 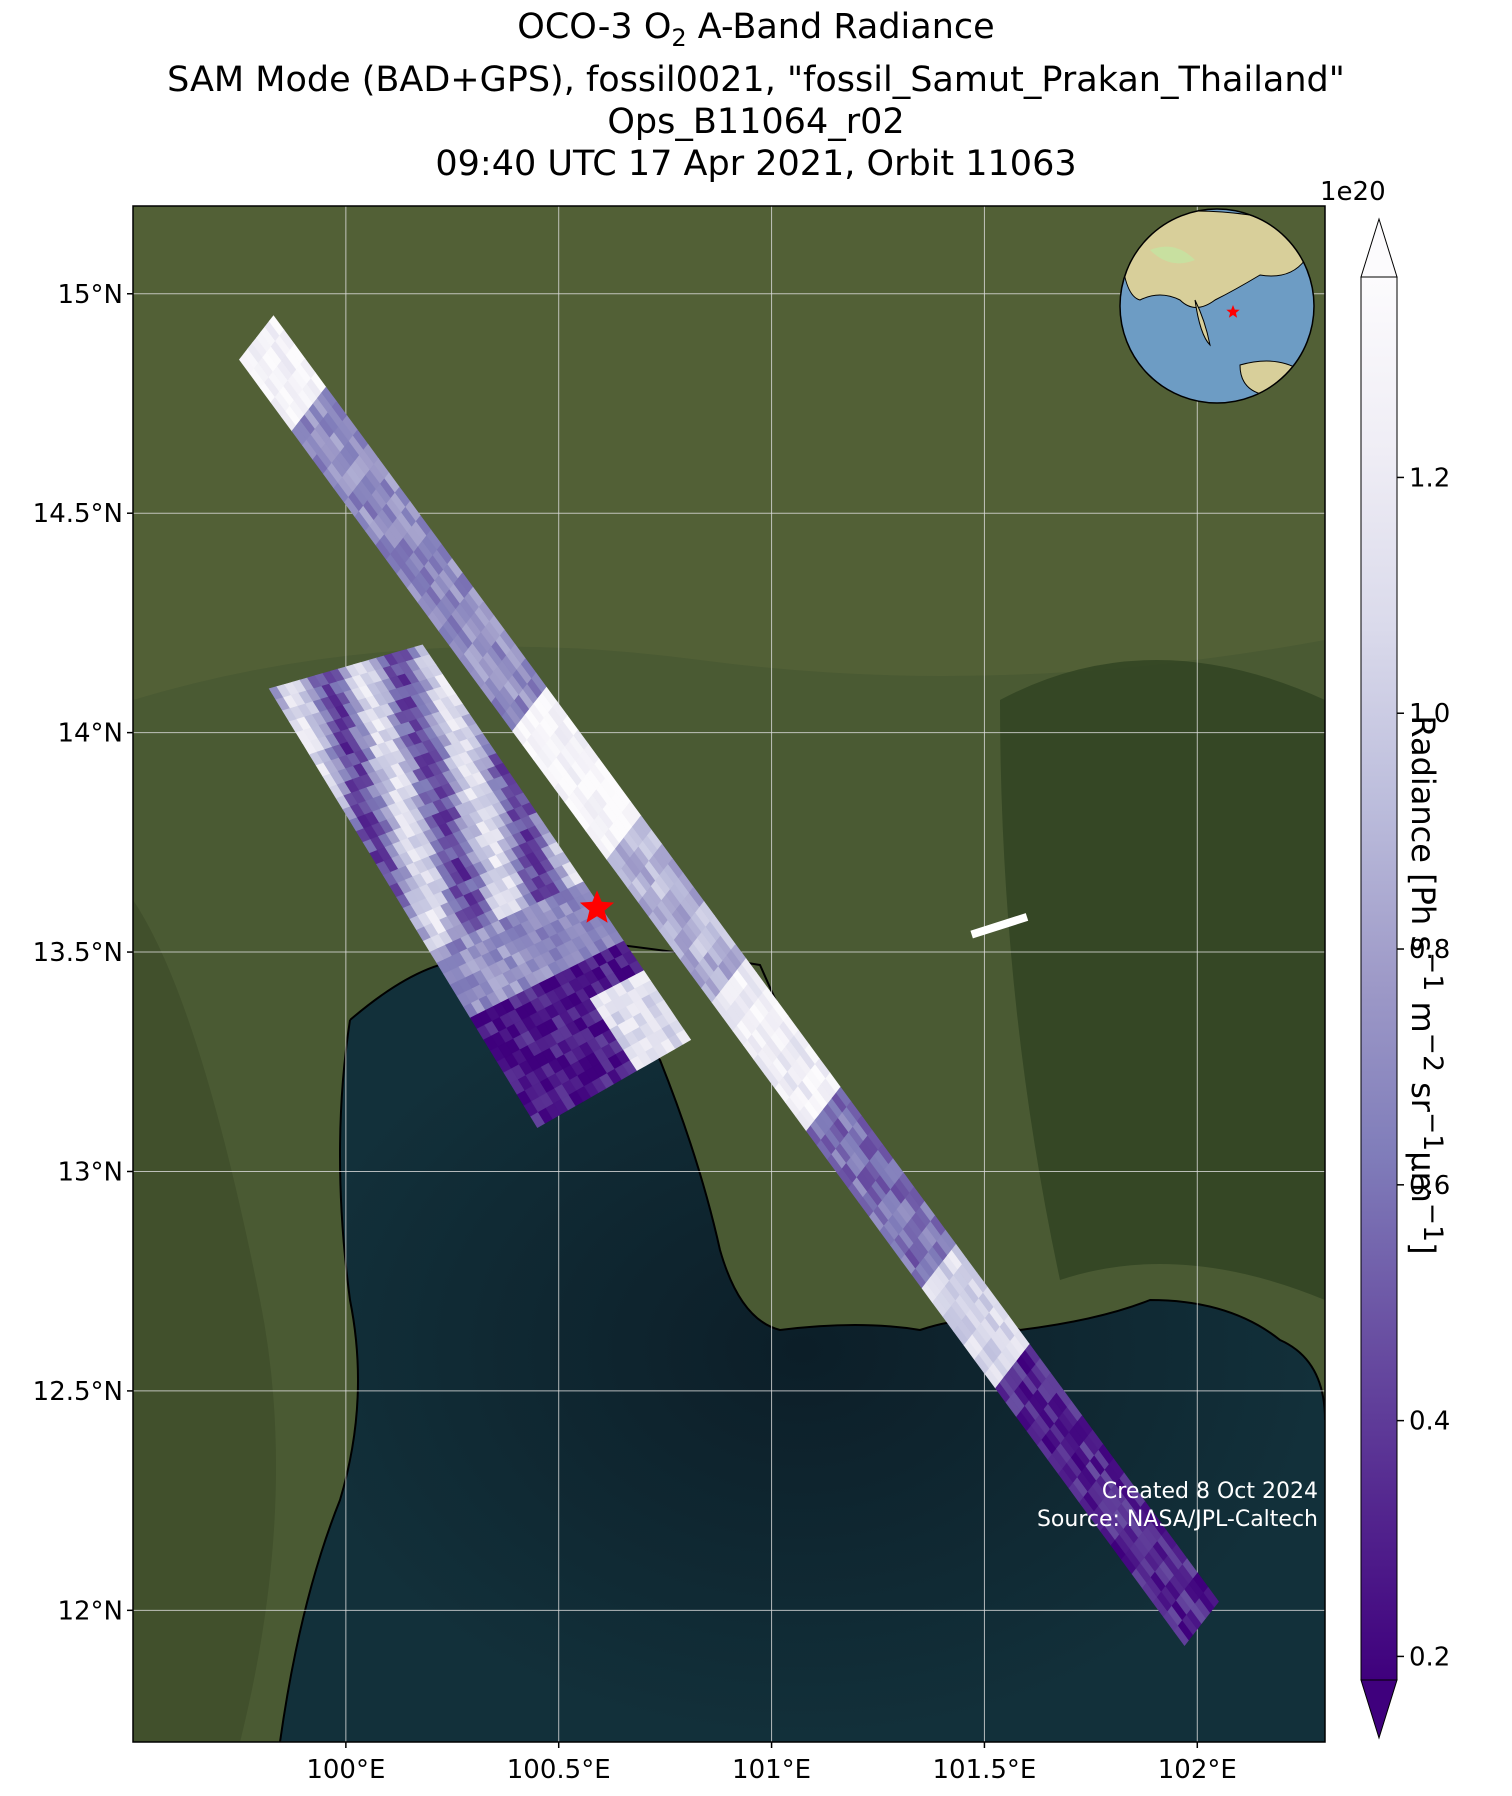 What do you see at coordinates (1429, 1657) in the screenshot?
I see `colorbar-tick-label-0: 0.2` at bounding box center [1429, 1657].